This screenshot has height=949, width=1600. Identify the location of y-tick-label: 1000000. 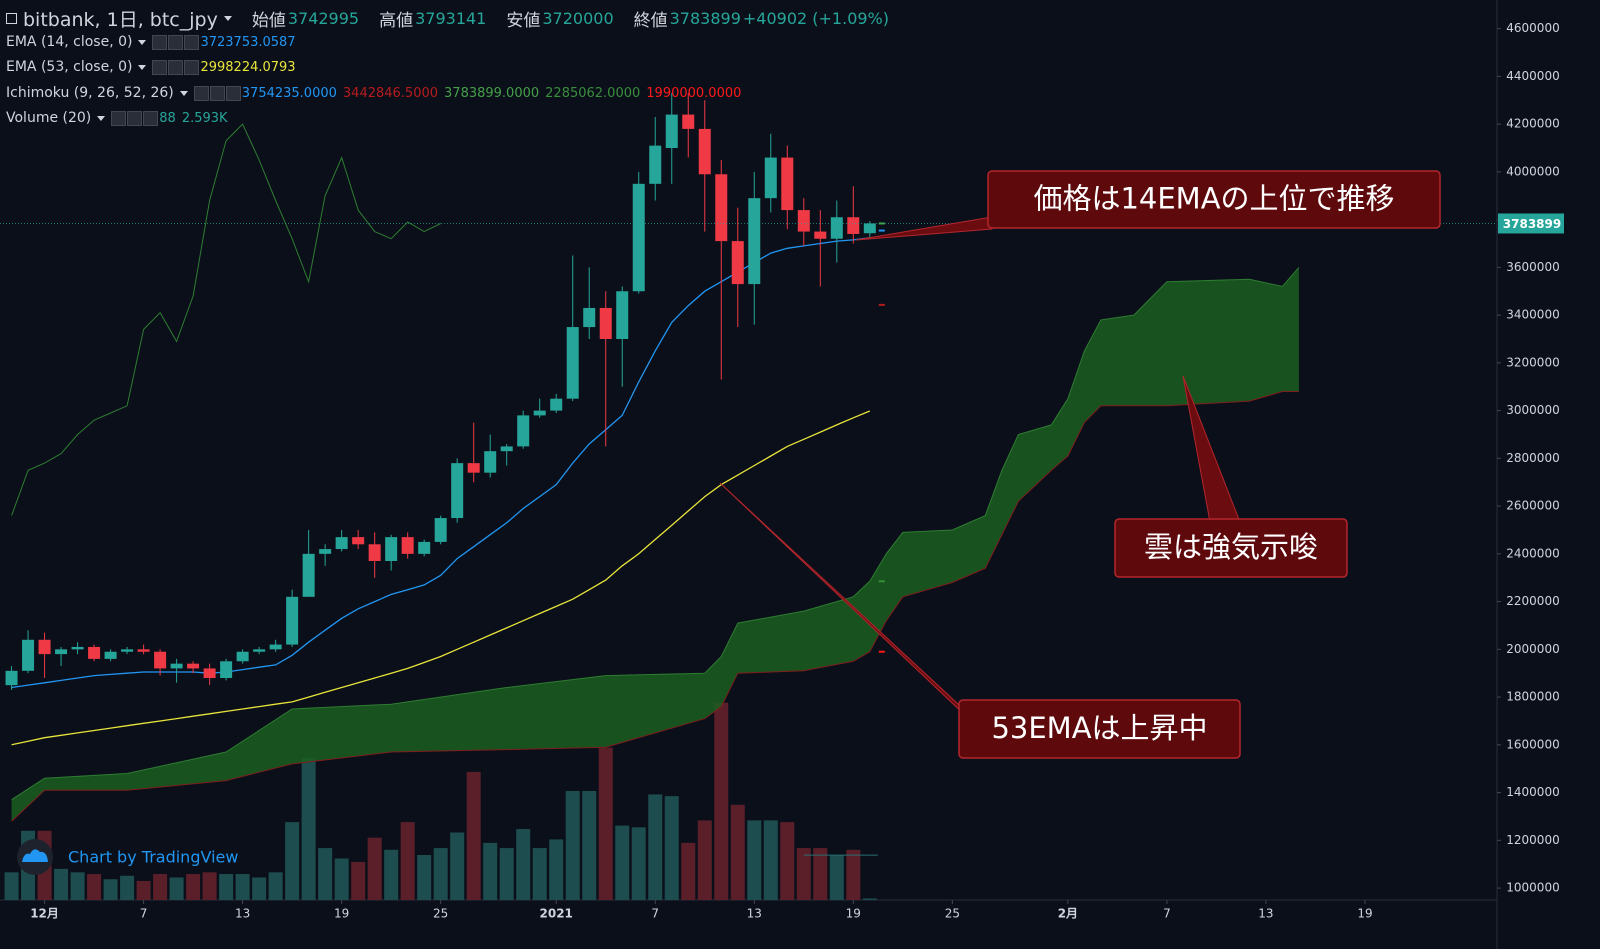
(1532, 888).